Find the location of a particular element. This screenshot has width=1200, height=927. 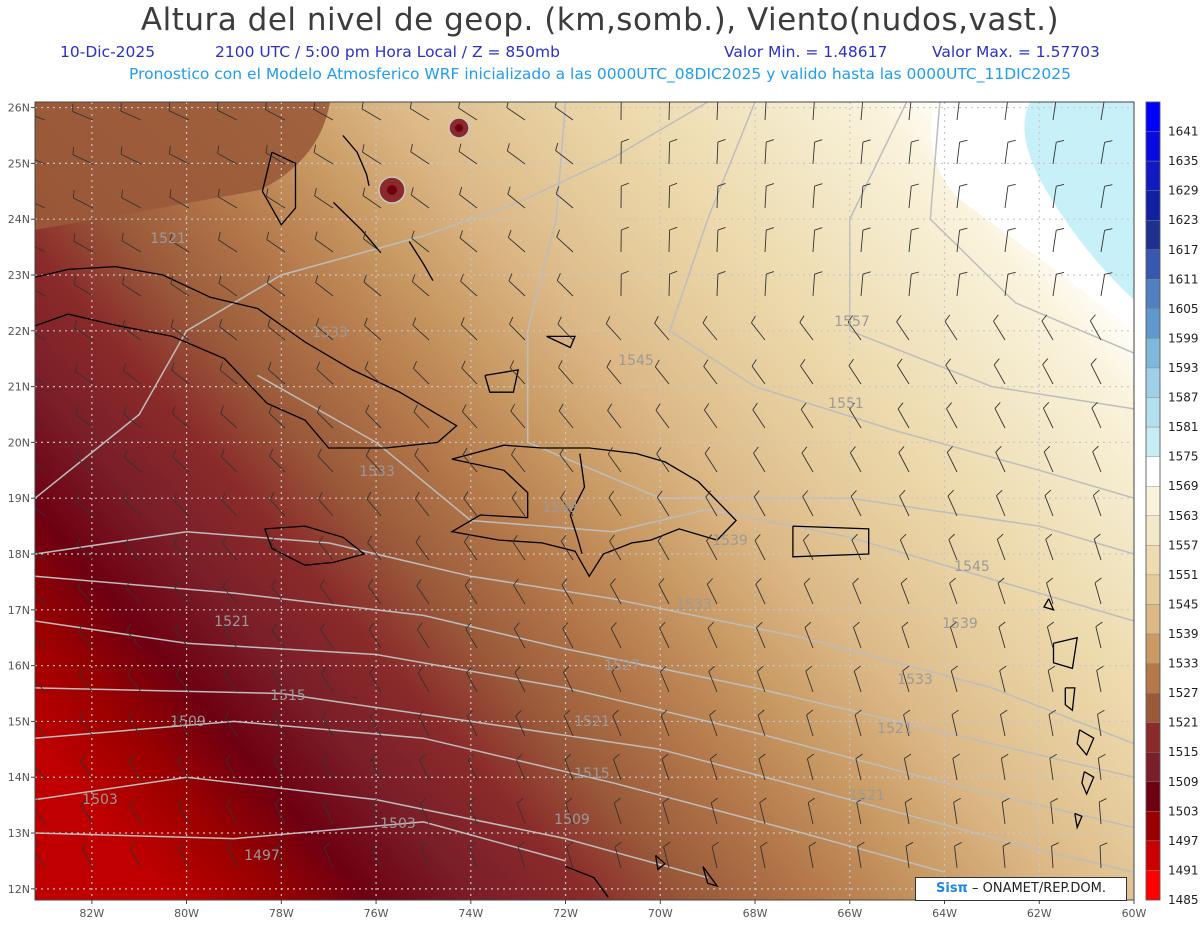

contour-label: 1503 is located at coordinates (100, 800).